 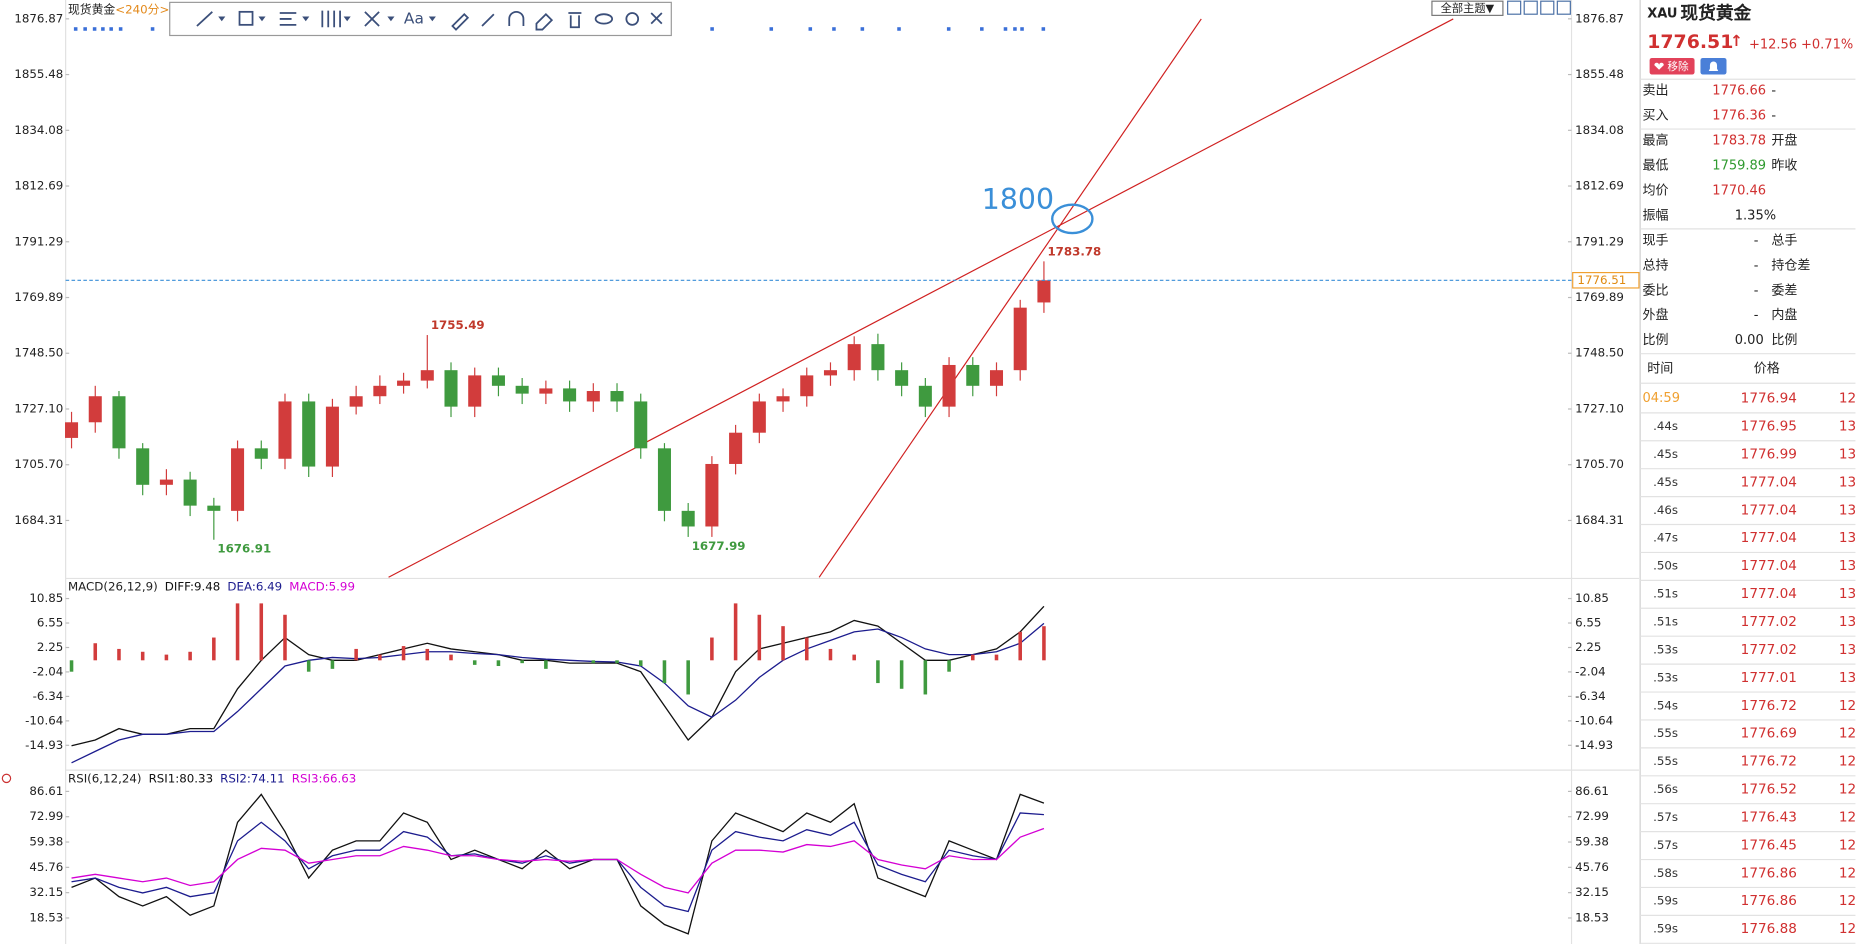 I want to click on trade-price: 1776.99, so click(x=1769, y=454).